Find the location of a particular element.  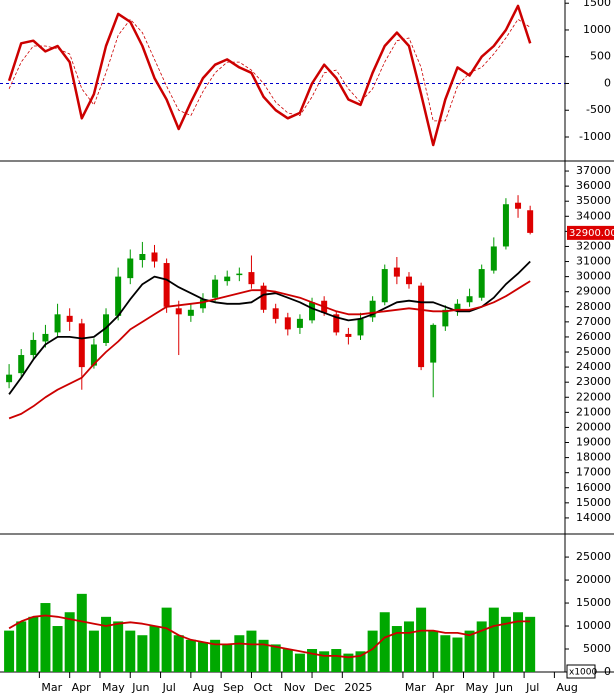

x-tick-label: Mar is located at coordinates (51, 687).